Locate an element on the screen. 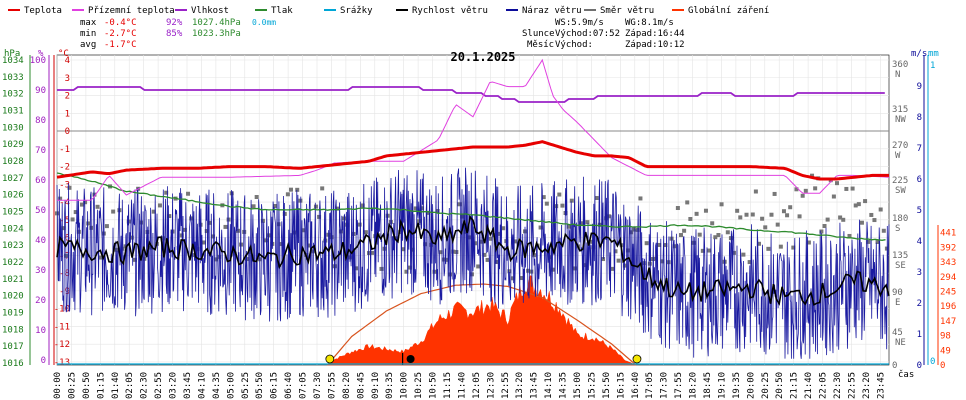 The width and height of the screenshot is (966, 400). hpa-tick-label: 1025 is located at coordinates (13, 212).